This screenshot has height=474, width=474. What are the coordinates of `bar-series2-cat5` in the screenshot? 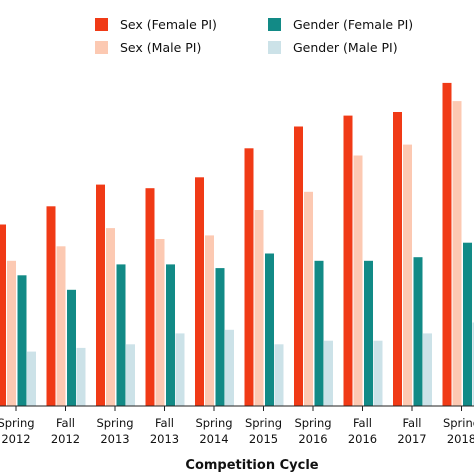 It's located at (269, 329).